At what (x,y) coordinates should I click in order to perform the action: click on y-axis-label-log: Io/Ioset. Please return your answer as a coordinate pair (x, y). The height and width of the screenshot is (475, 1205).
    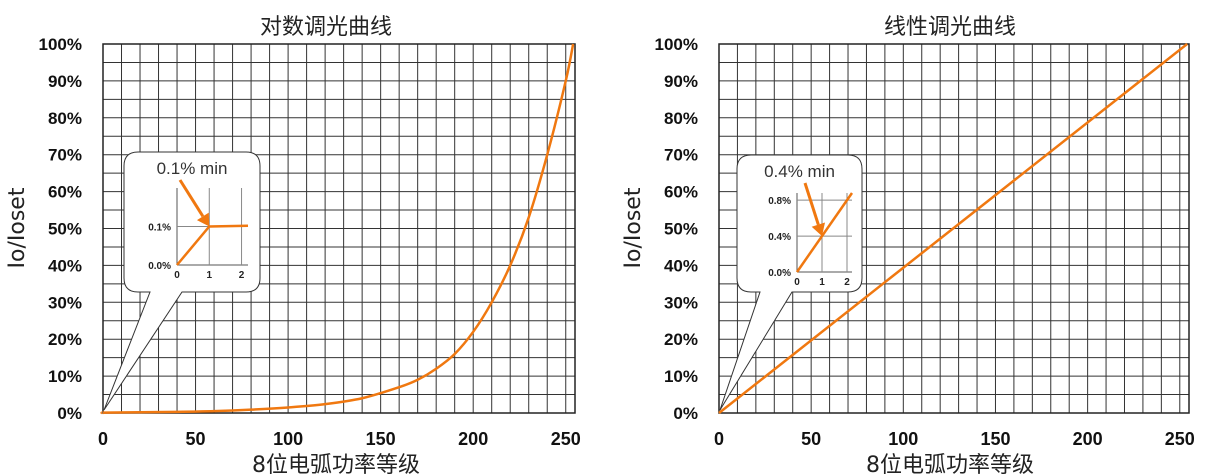
    Looking at the image, I should click on (17, 227).